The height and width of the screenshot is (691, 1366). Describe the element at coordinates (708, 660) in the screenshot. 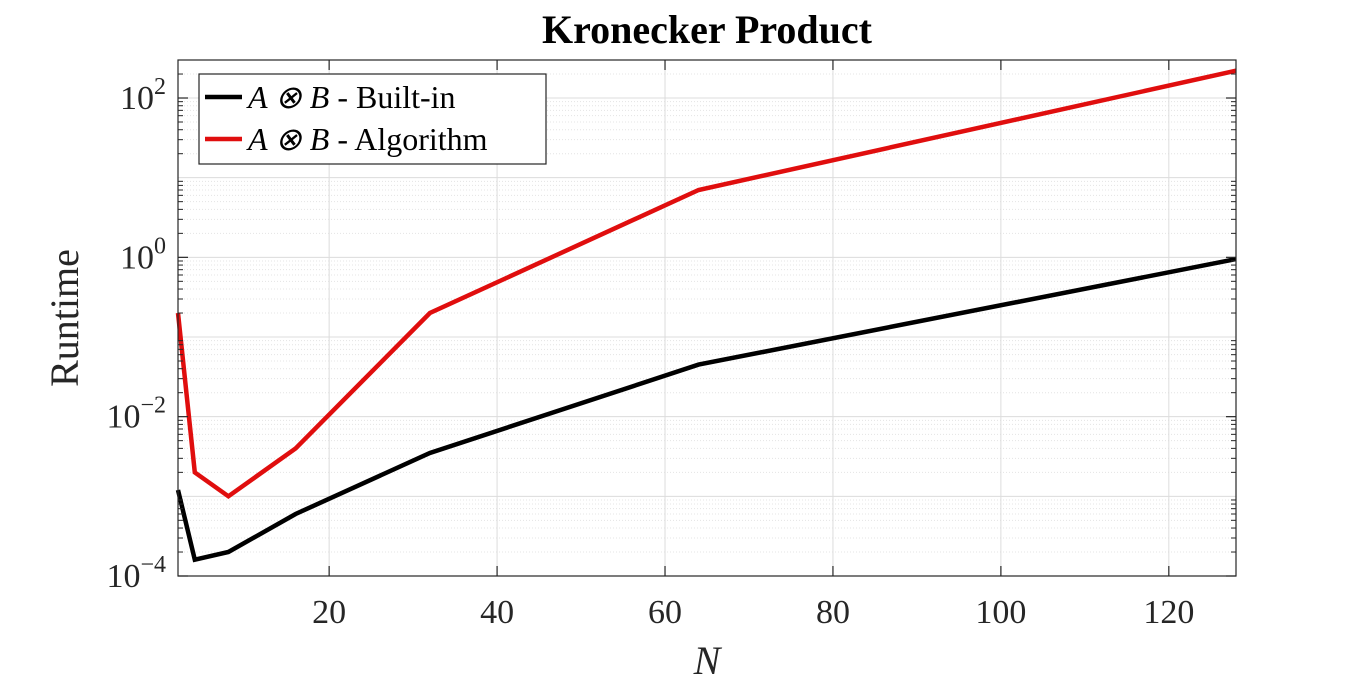

I see `x-axis-label: N` at that location.